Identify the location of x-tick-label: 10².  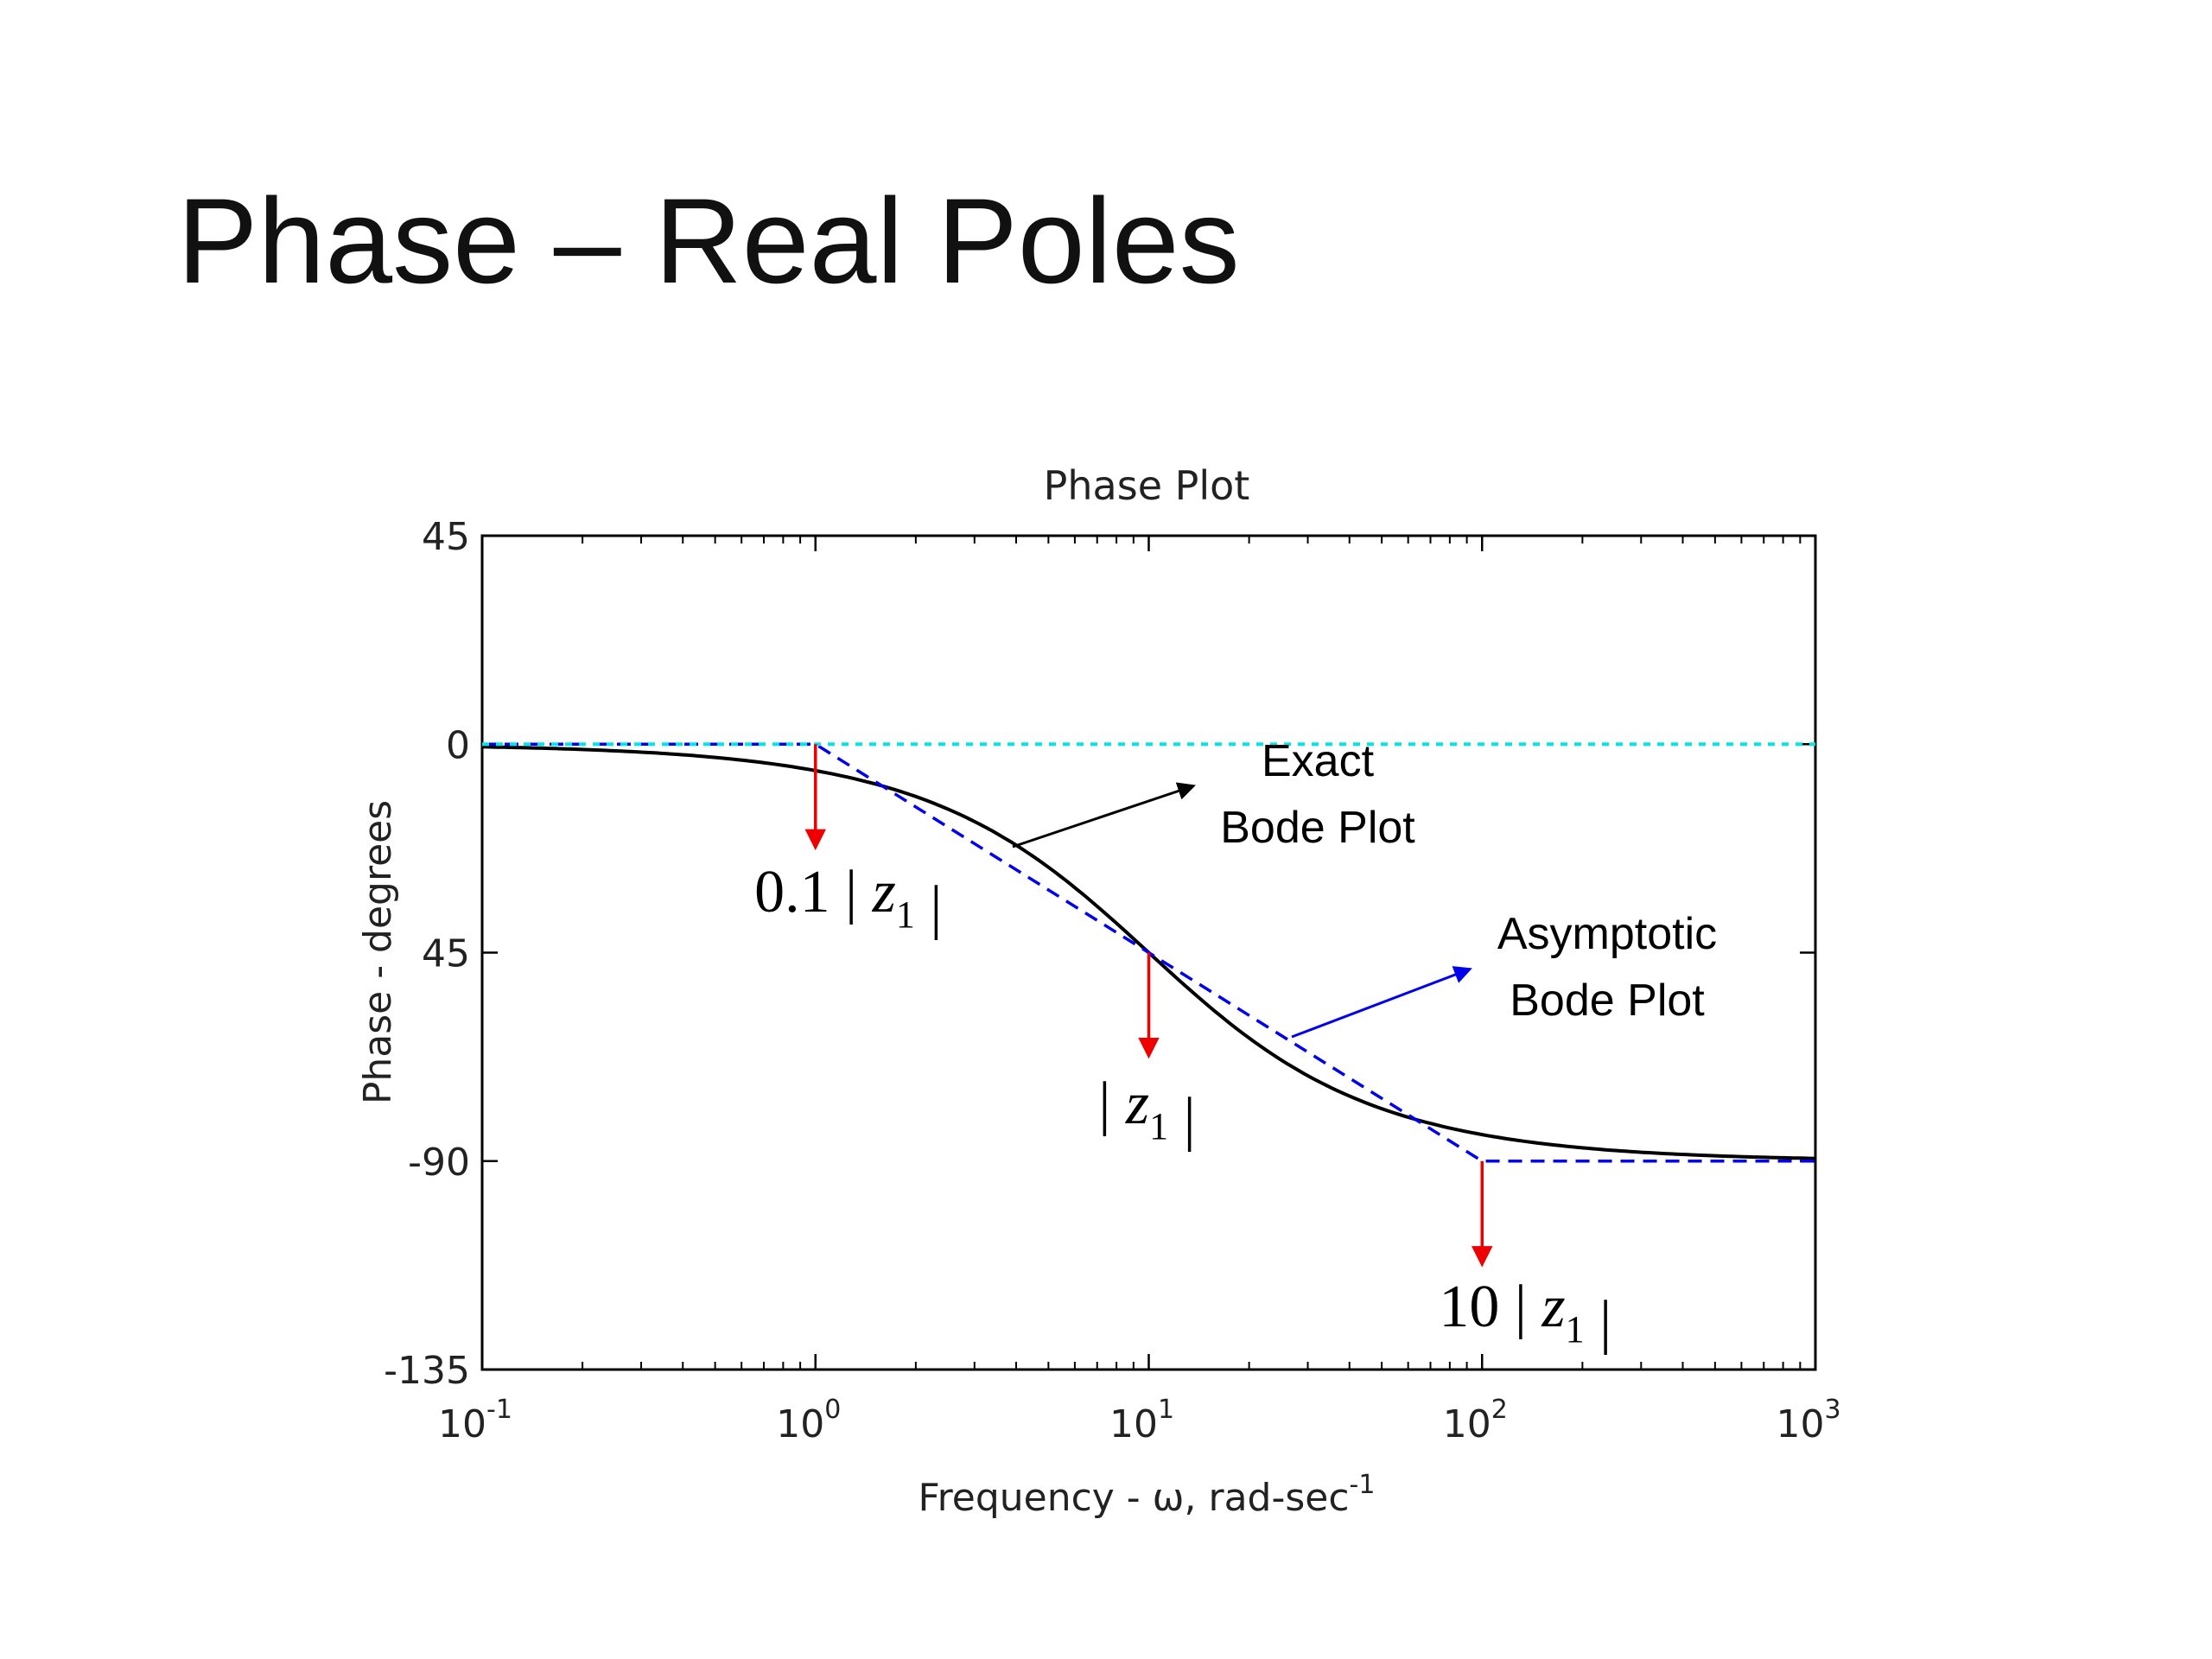
(1475, 1420).